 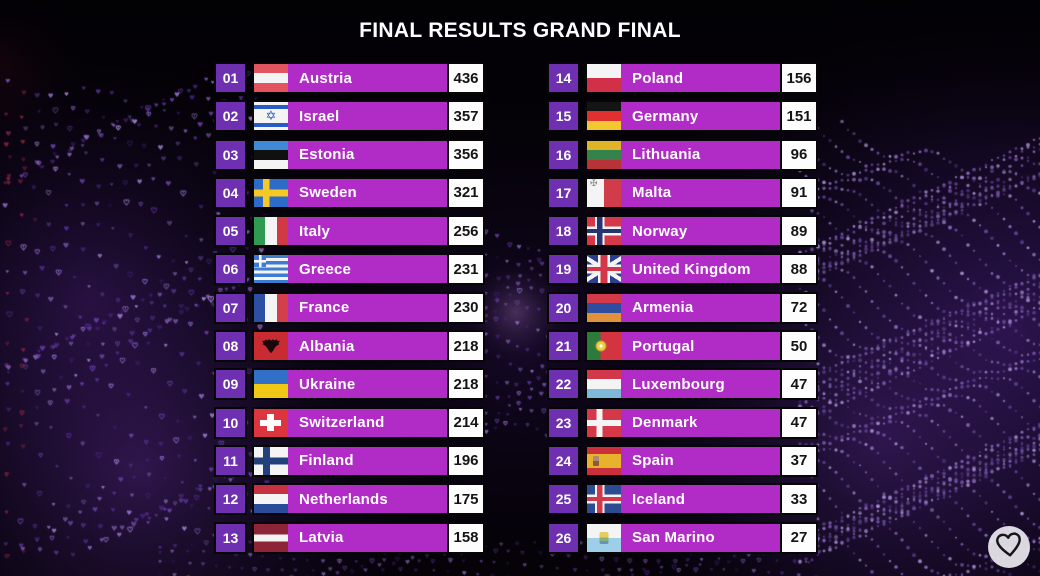 I want to click on rank-number: 16, so click(x=563, y=154).